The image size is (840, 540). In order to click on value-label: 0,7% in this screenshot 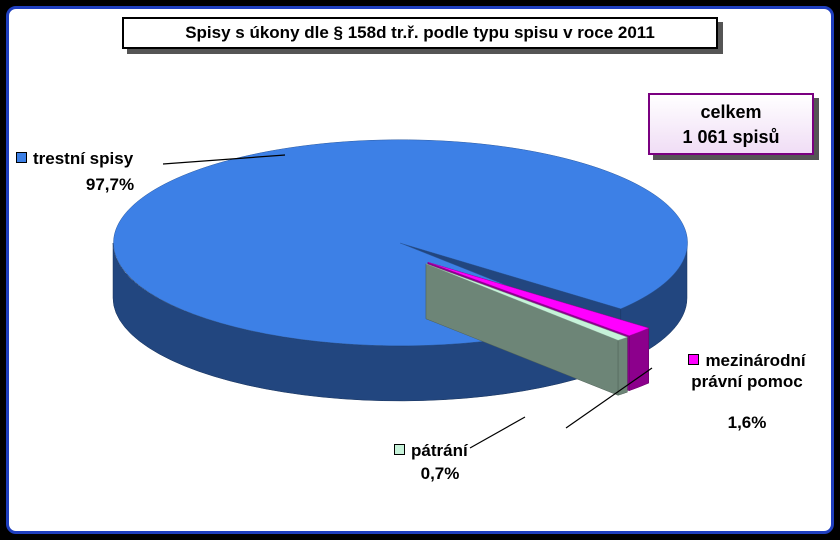, I will do `click(440, 473)`.